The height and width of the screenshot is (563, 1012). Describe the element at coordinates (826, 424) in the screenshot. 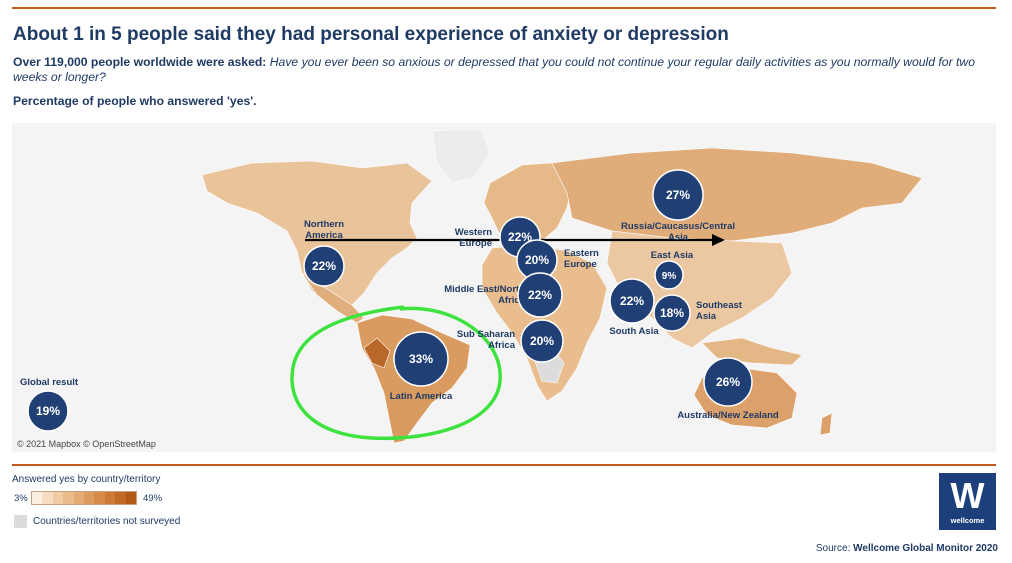

I see `new-zealand-land` at that location.